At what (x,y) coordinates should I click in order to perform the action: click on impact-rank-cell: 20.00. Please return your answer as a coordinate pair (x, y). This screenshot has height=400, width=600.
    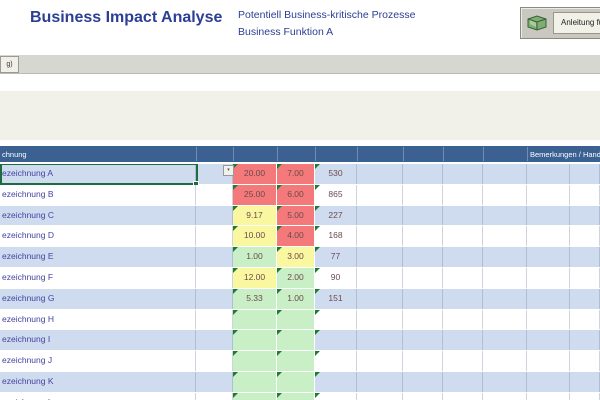
    Looking at the image, I should click on (255, 174).